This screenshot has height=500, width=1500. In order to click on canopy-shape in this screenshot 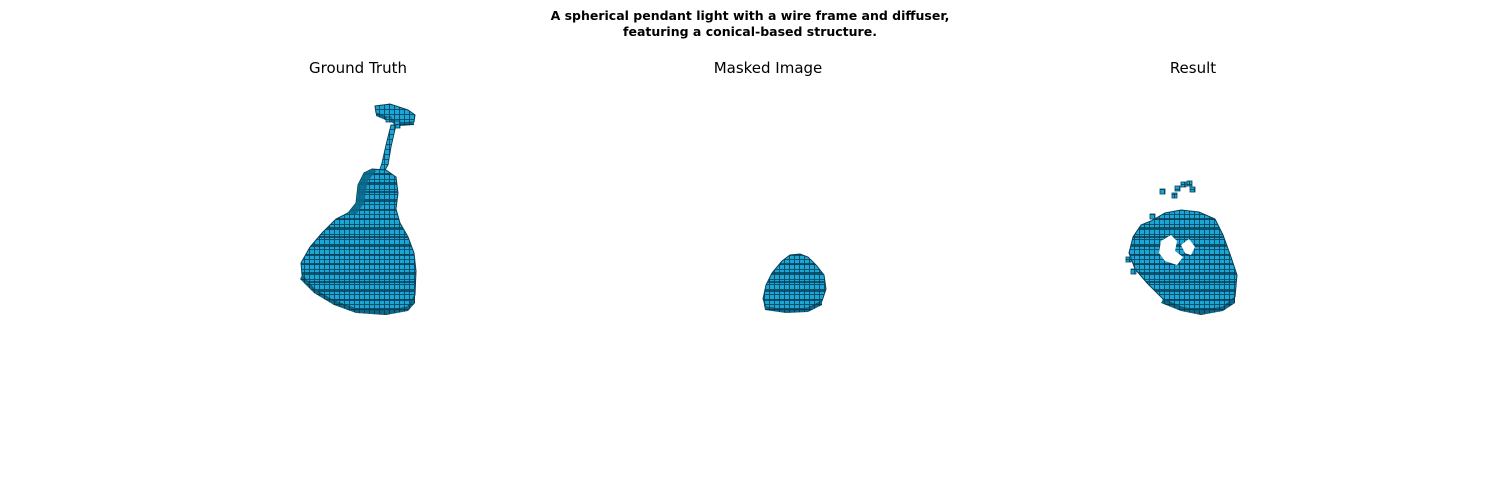, I will do `click(395, 116)`.